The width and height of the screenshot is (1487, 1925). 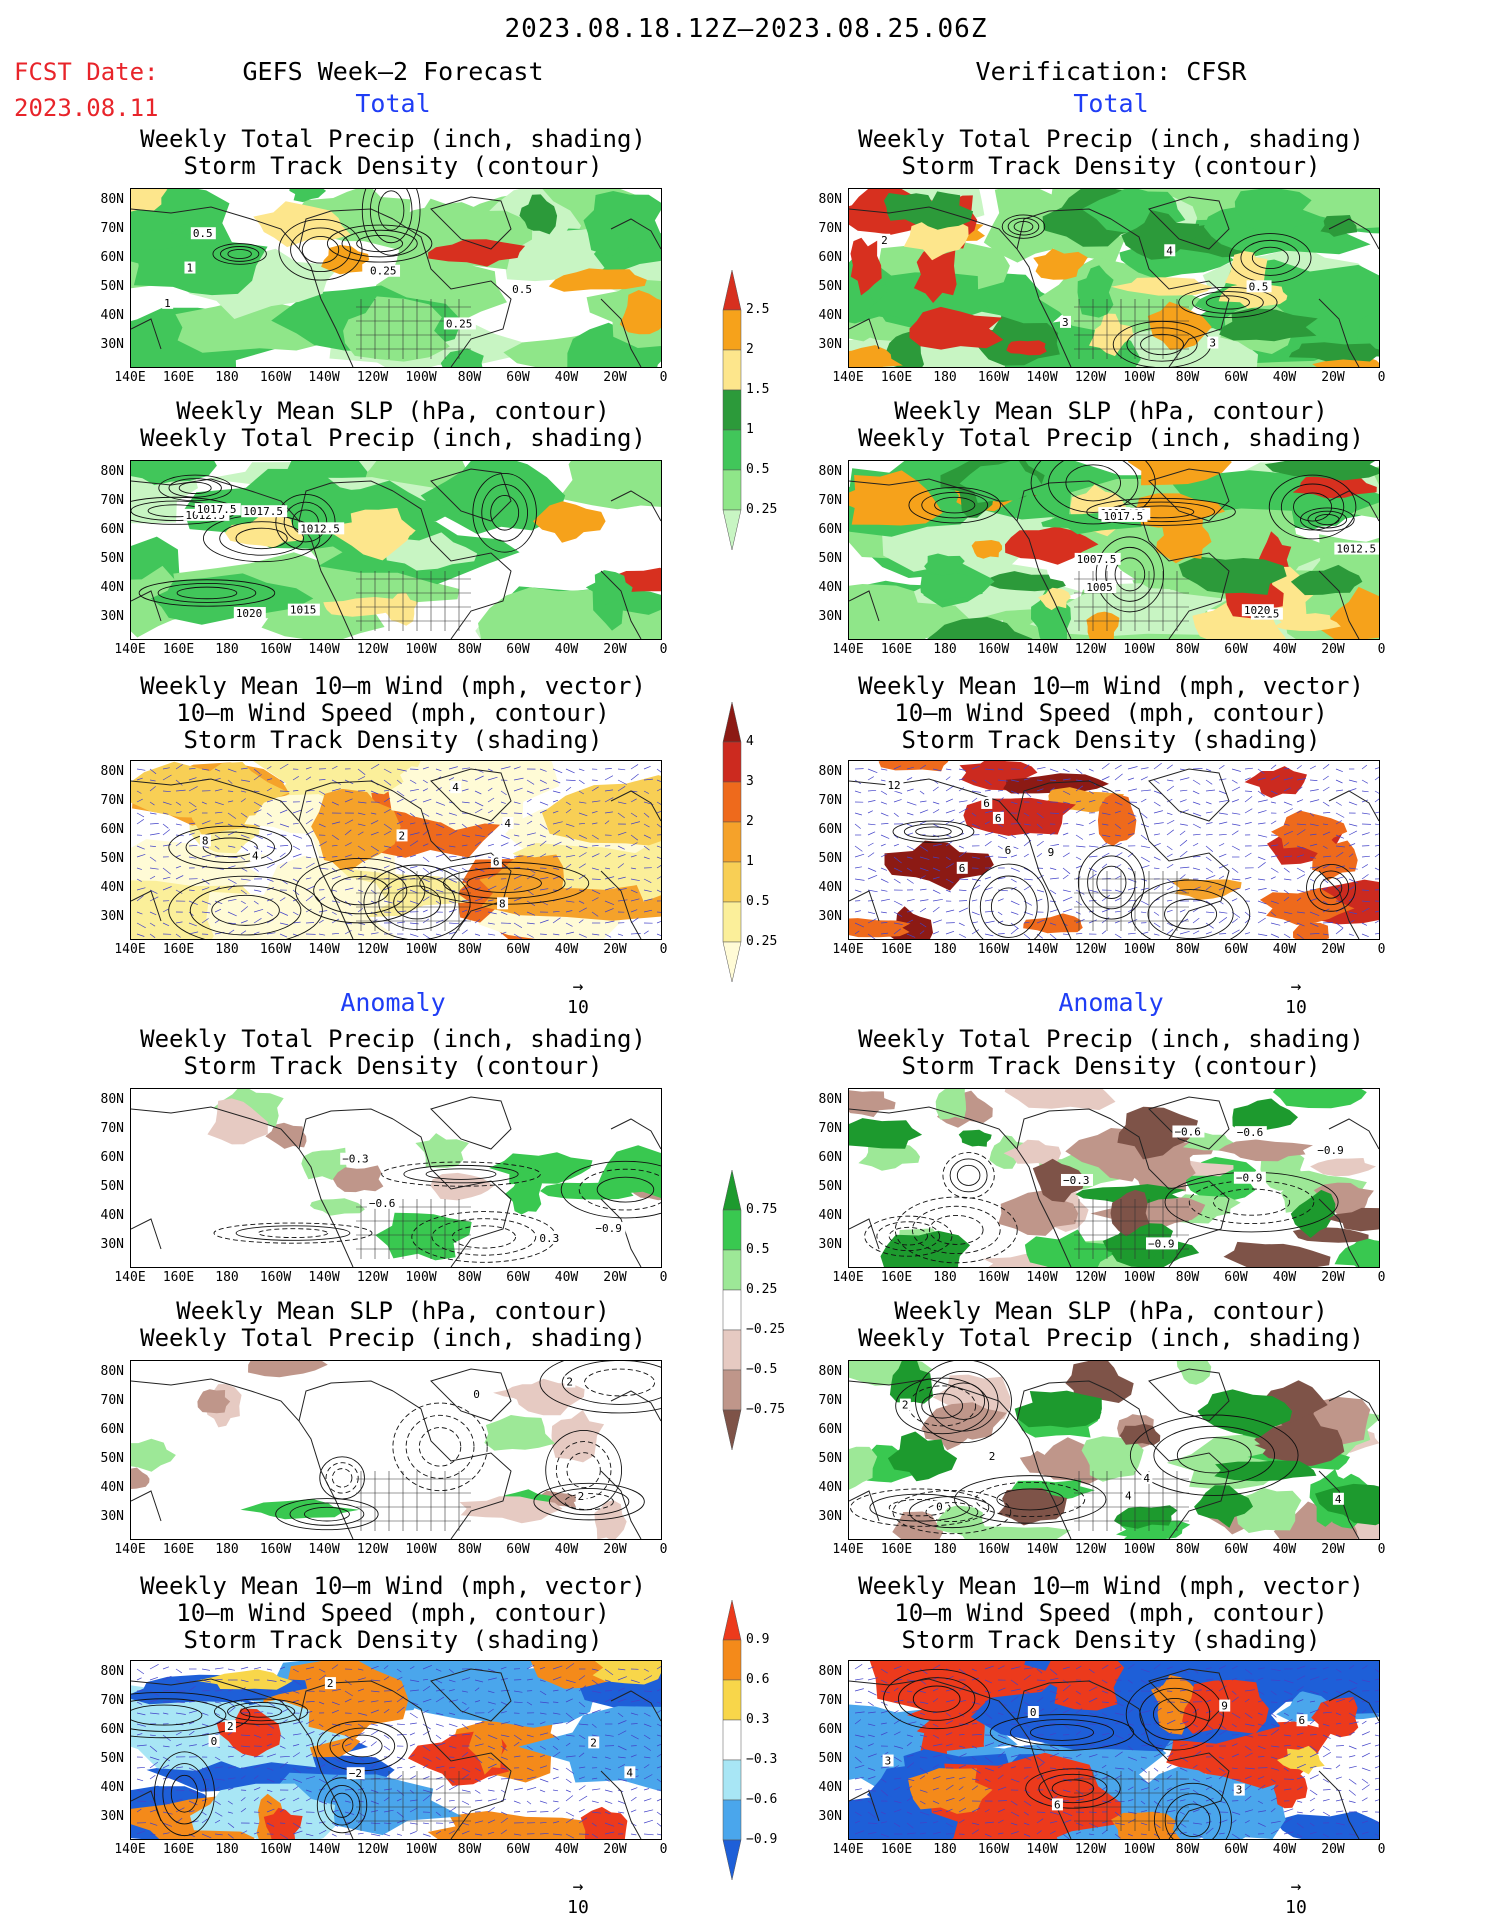 What do you see at coordinates (398, 1751) in the screenshot?
I see `wind-vectors` at bounding box center [398, 1751].